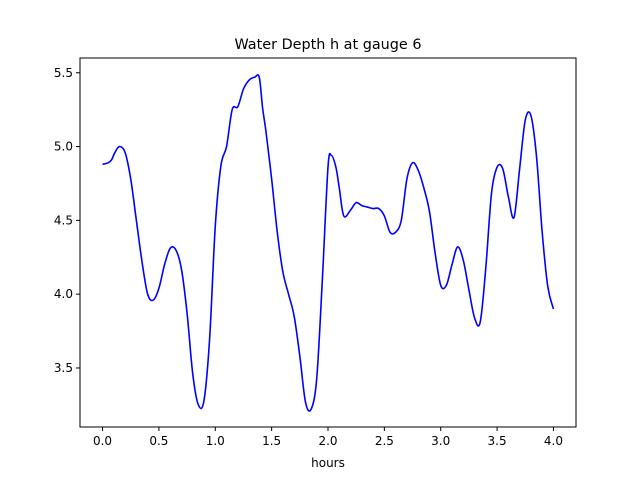 The height and width of the screenshot is (480, 640). I want to click on x-tick-label: 0.0, so click(102, 441).